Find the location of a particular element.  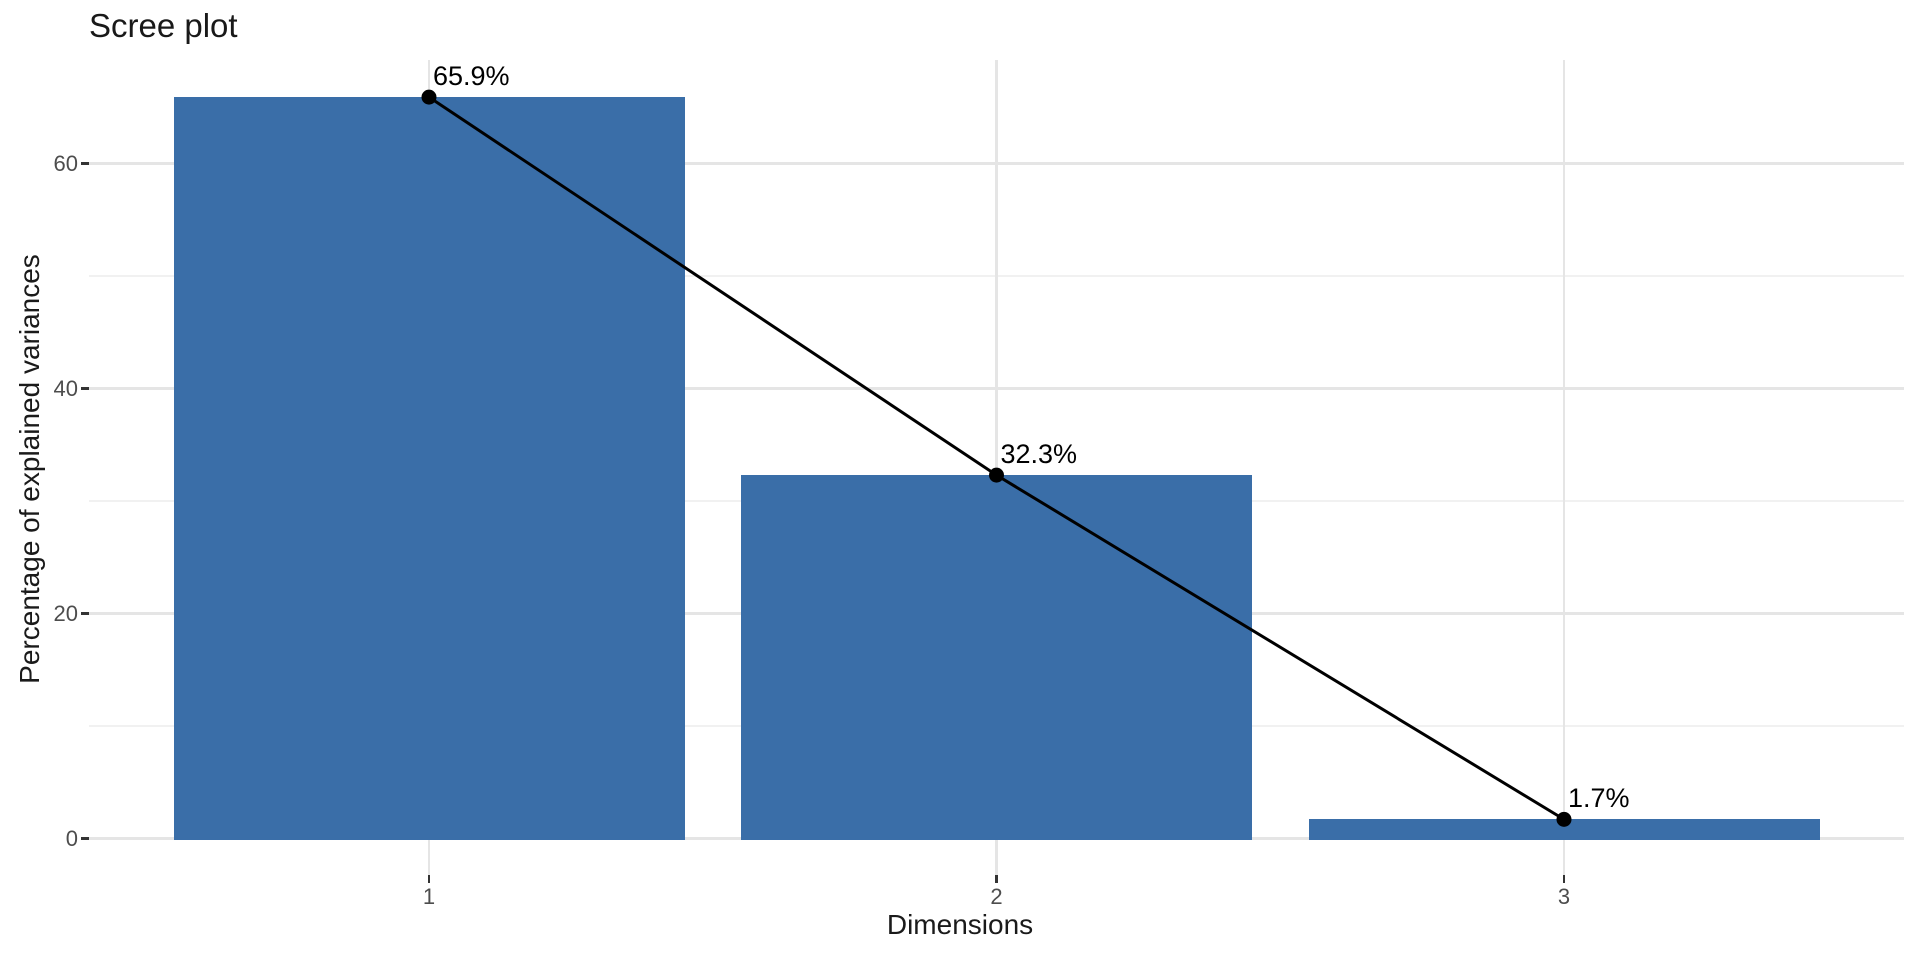

x-axis-title: Dimensions is located at coordinates (960, 924).